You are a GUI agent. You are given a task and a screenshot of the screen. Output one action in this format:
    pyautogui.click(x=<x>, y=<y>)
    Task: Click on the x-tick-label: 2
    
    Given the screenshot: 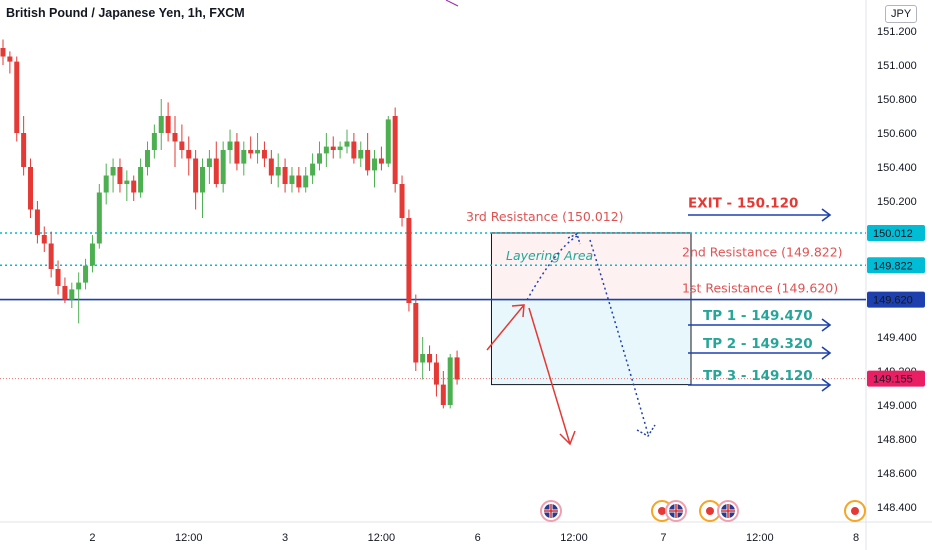 What is the action you would take?
    pyautogui.click(x=92, y=538)
    